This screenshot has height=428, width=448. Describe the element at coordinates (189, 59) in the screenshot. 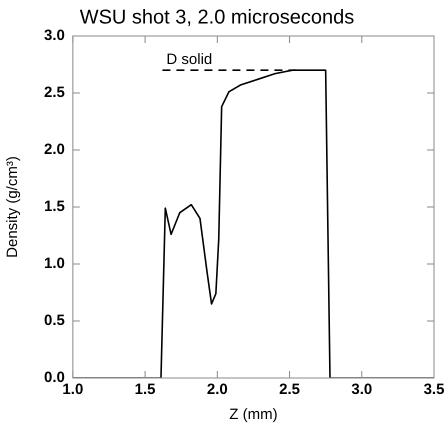

I see `series-label: D solid` at that location.